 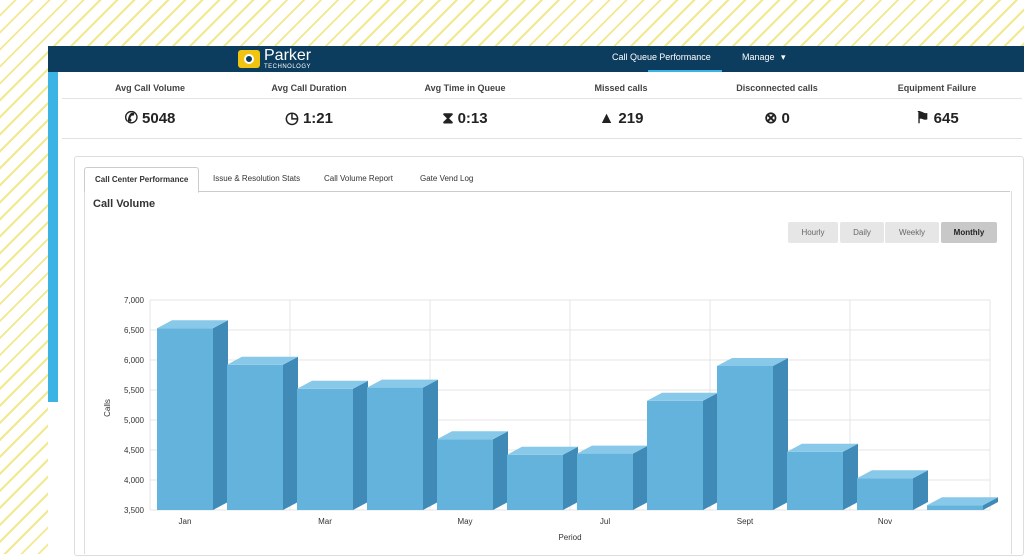 I want to click on warning-icon: ▲, so click(x=606, y=118).